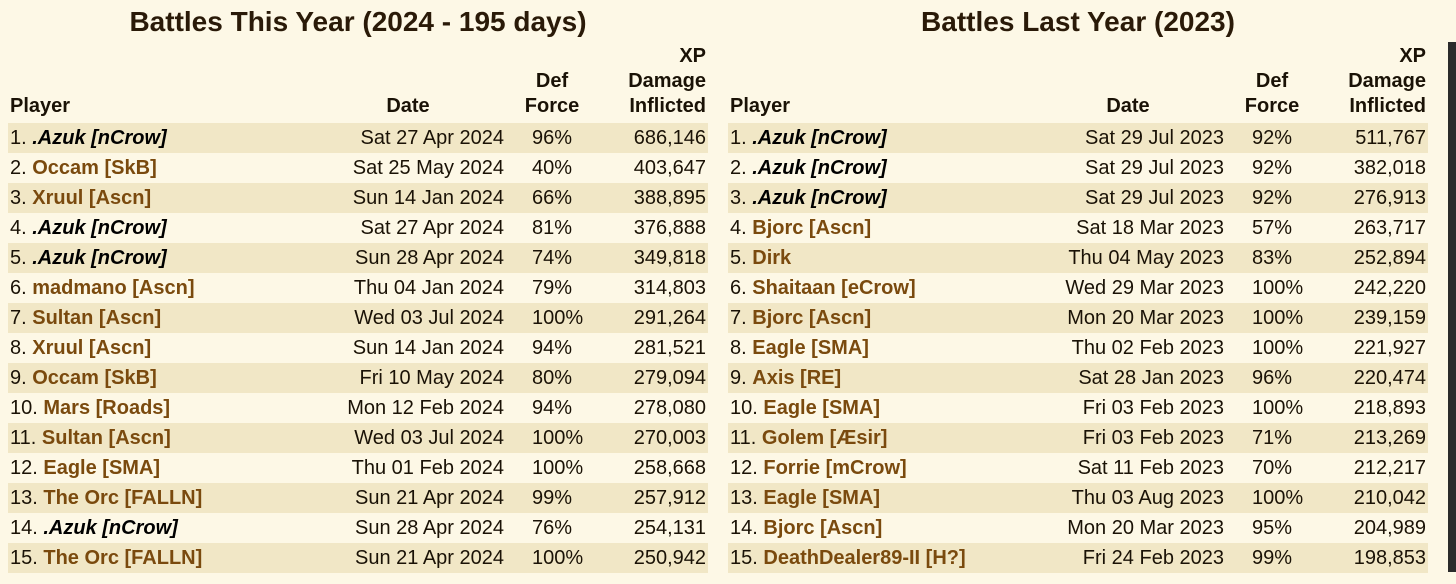 Image resolution: width=1456 pixels, height=584 pixels. What do you see at coordinates (1372, 438) in the screenshot?
I see `xp-damage-value: 213,269` at bounding box center [1372, 438].